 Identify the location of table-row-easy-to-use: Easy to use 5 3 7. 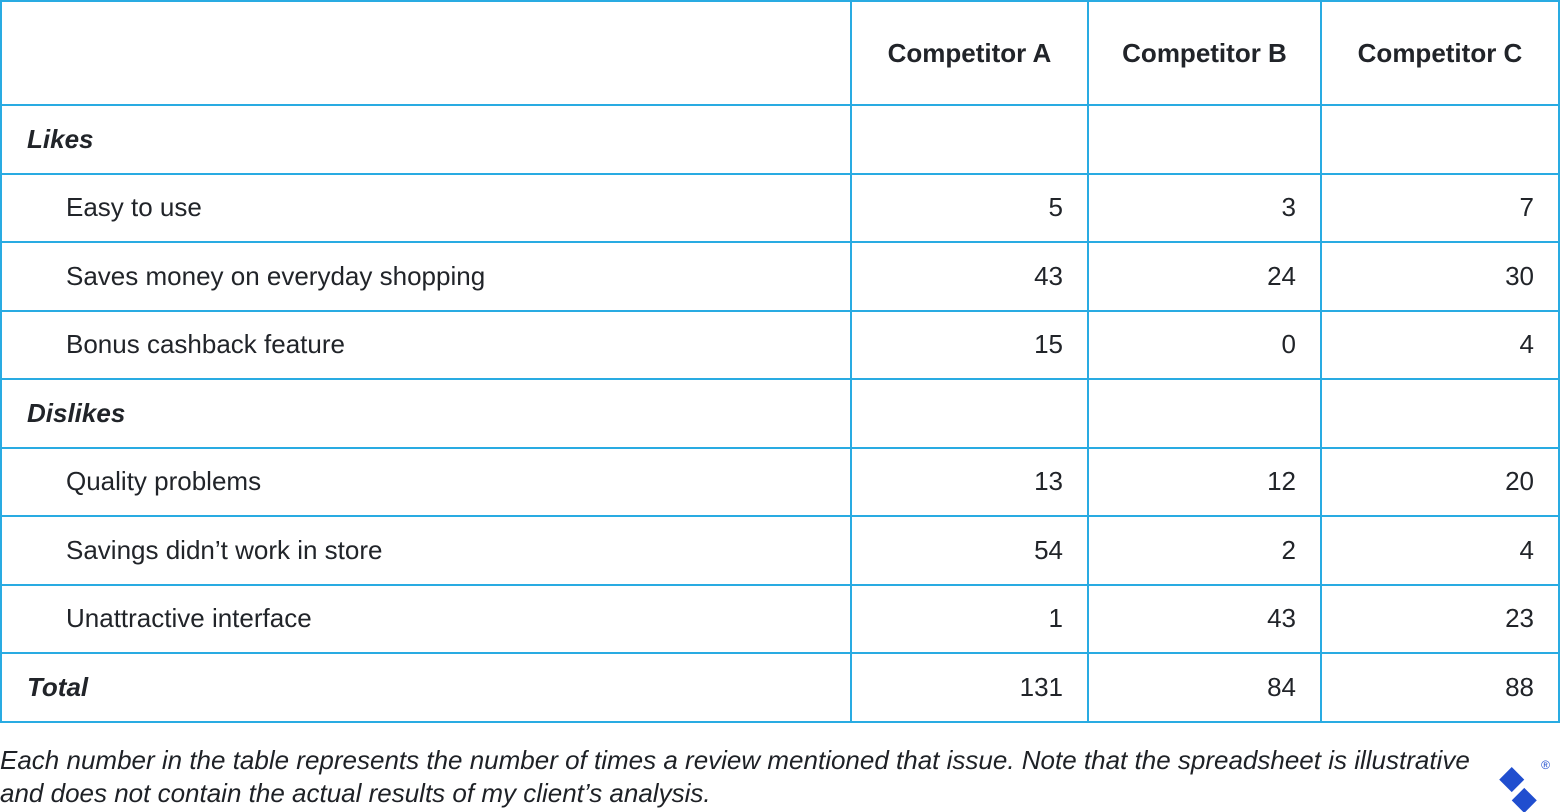
(780, 207).